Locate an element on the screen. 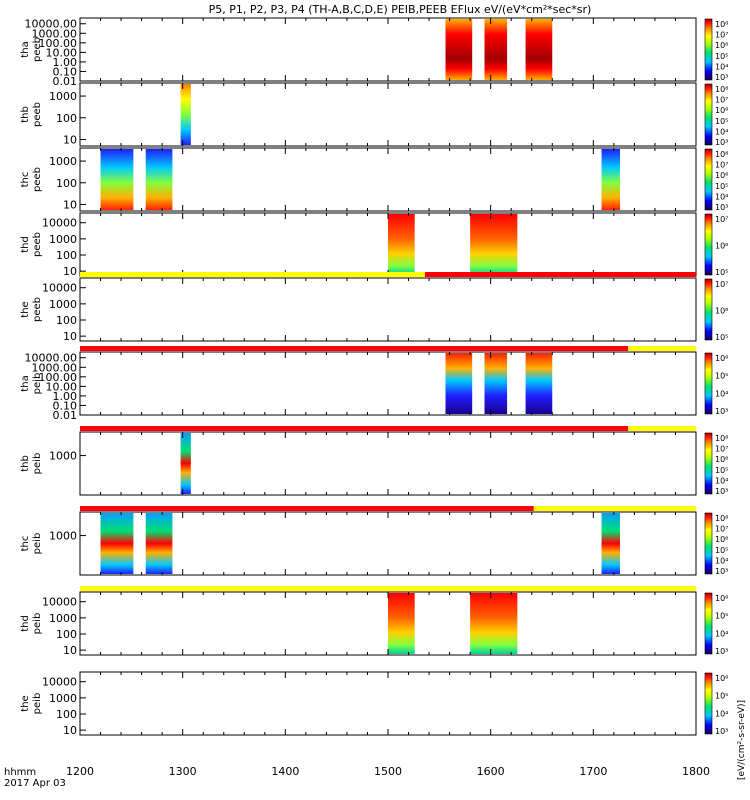 The width and height of the screenshot is (750, 800). panel-probe-label: thc is located at coordinates (25, 180).